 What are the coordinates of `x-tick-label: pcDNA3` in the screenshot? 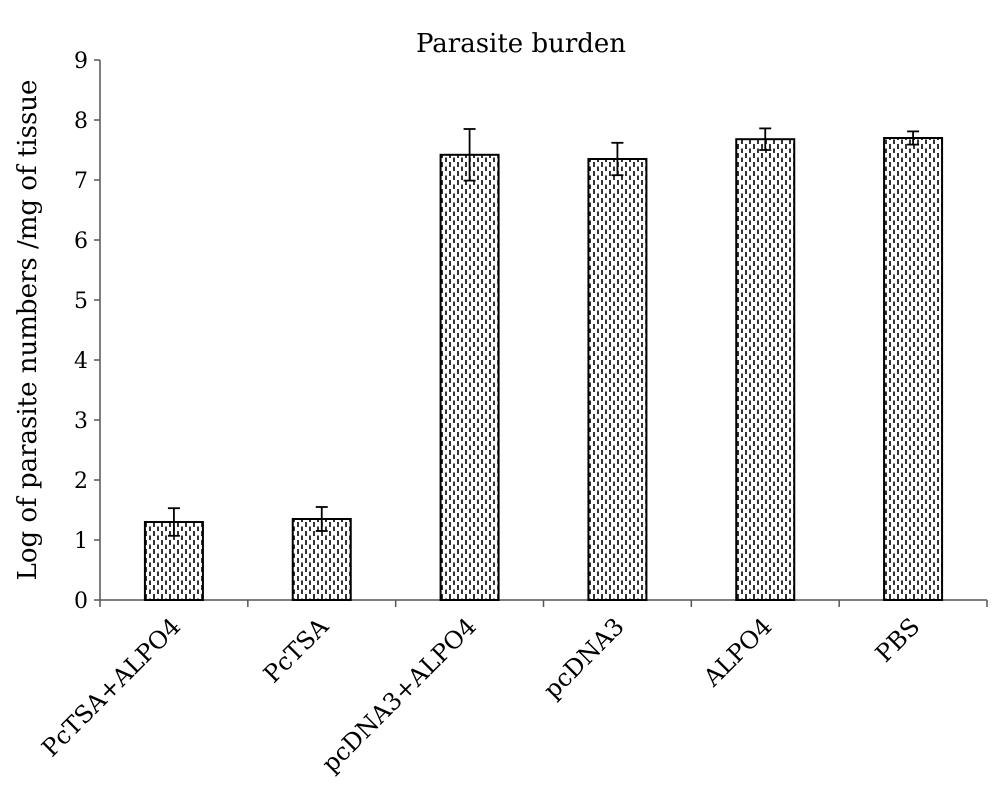 It's located at (584, 658).